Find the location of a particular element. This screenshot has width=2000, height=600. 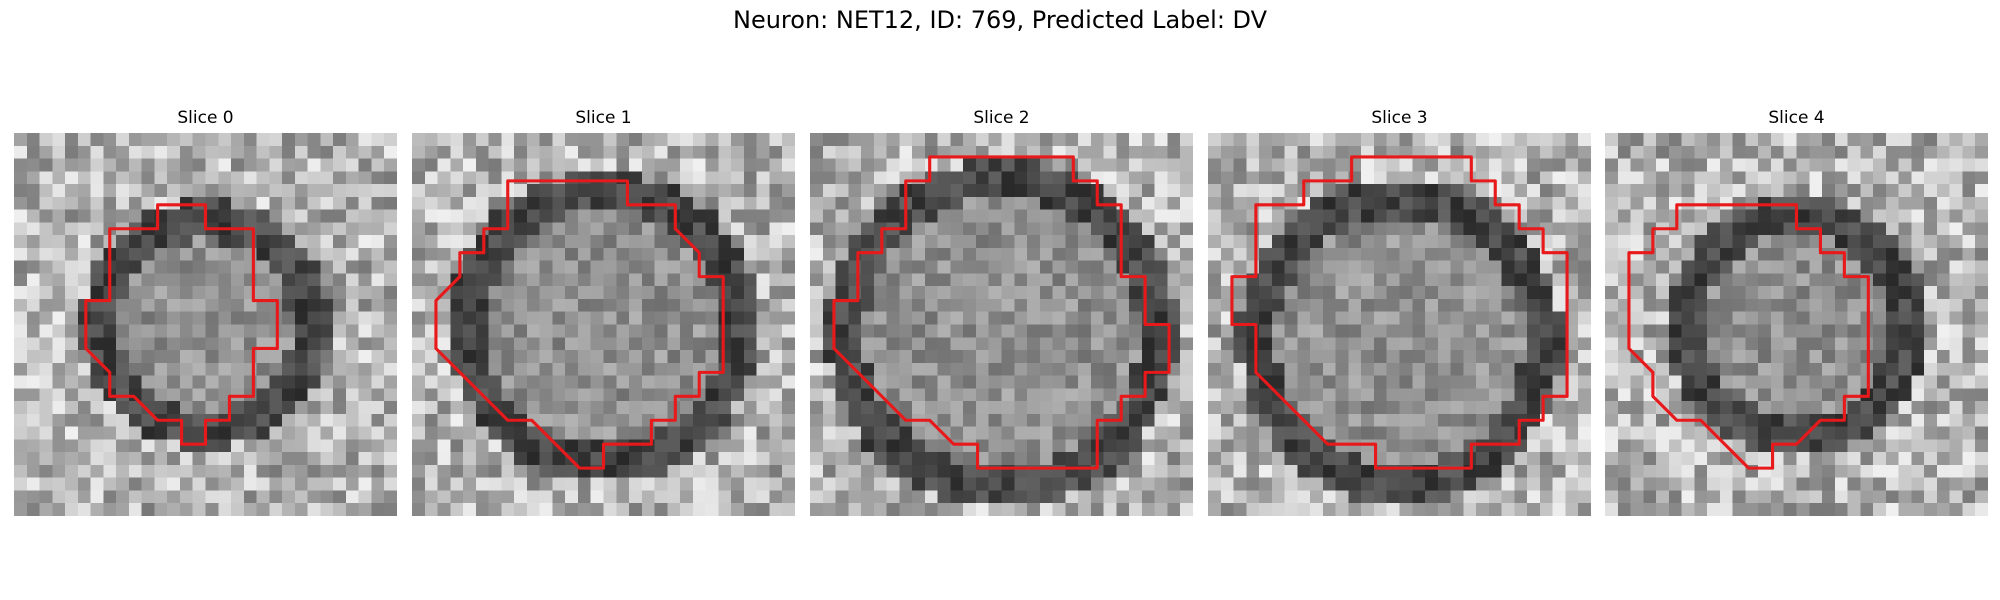

slice-panel-3: Slice 3 is located at coordinates (1399, 313).